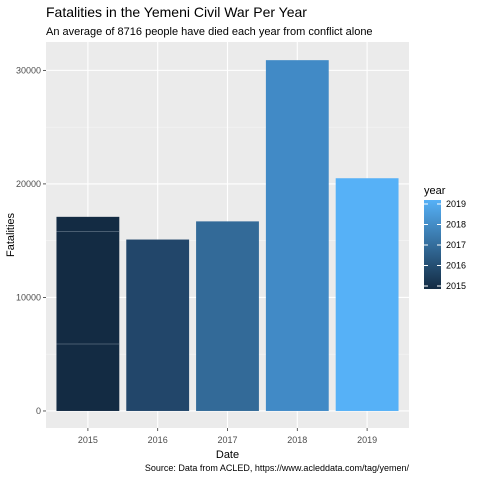 The height and width of the screenshot is (480, 480). I want to click on x-tick-label: 2019, so click(367, 440).